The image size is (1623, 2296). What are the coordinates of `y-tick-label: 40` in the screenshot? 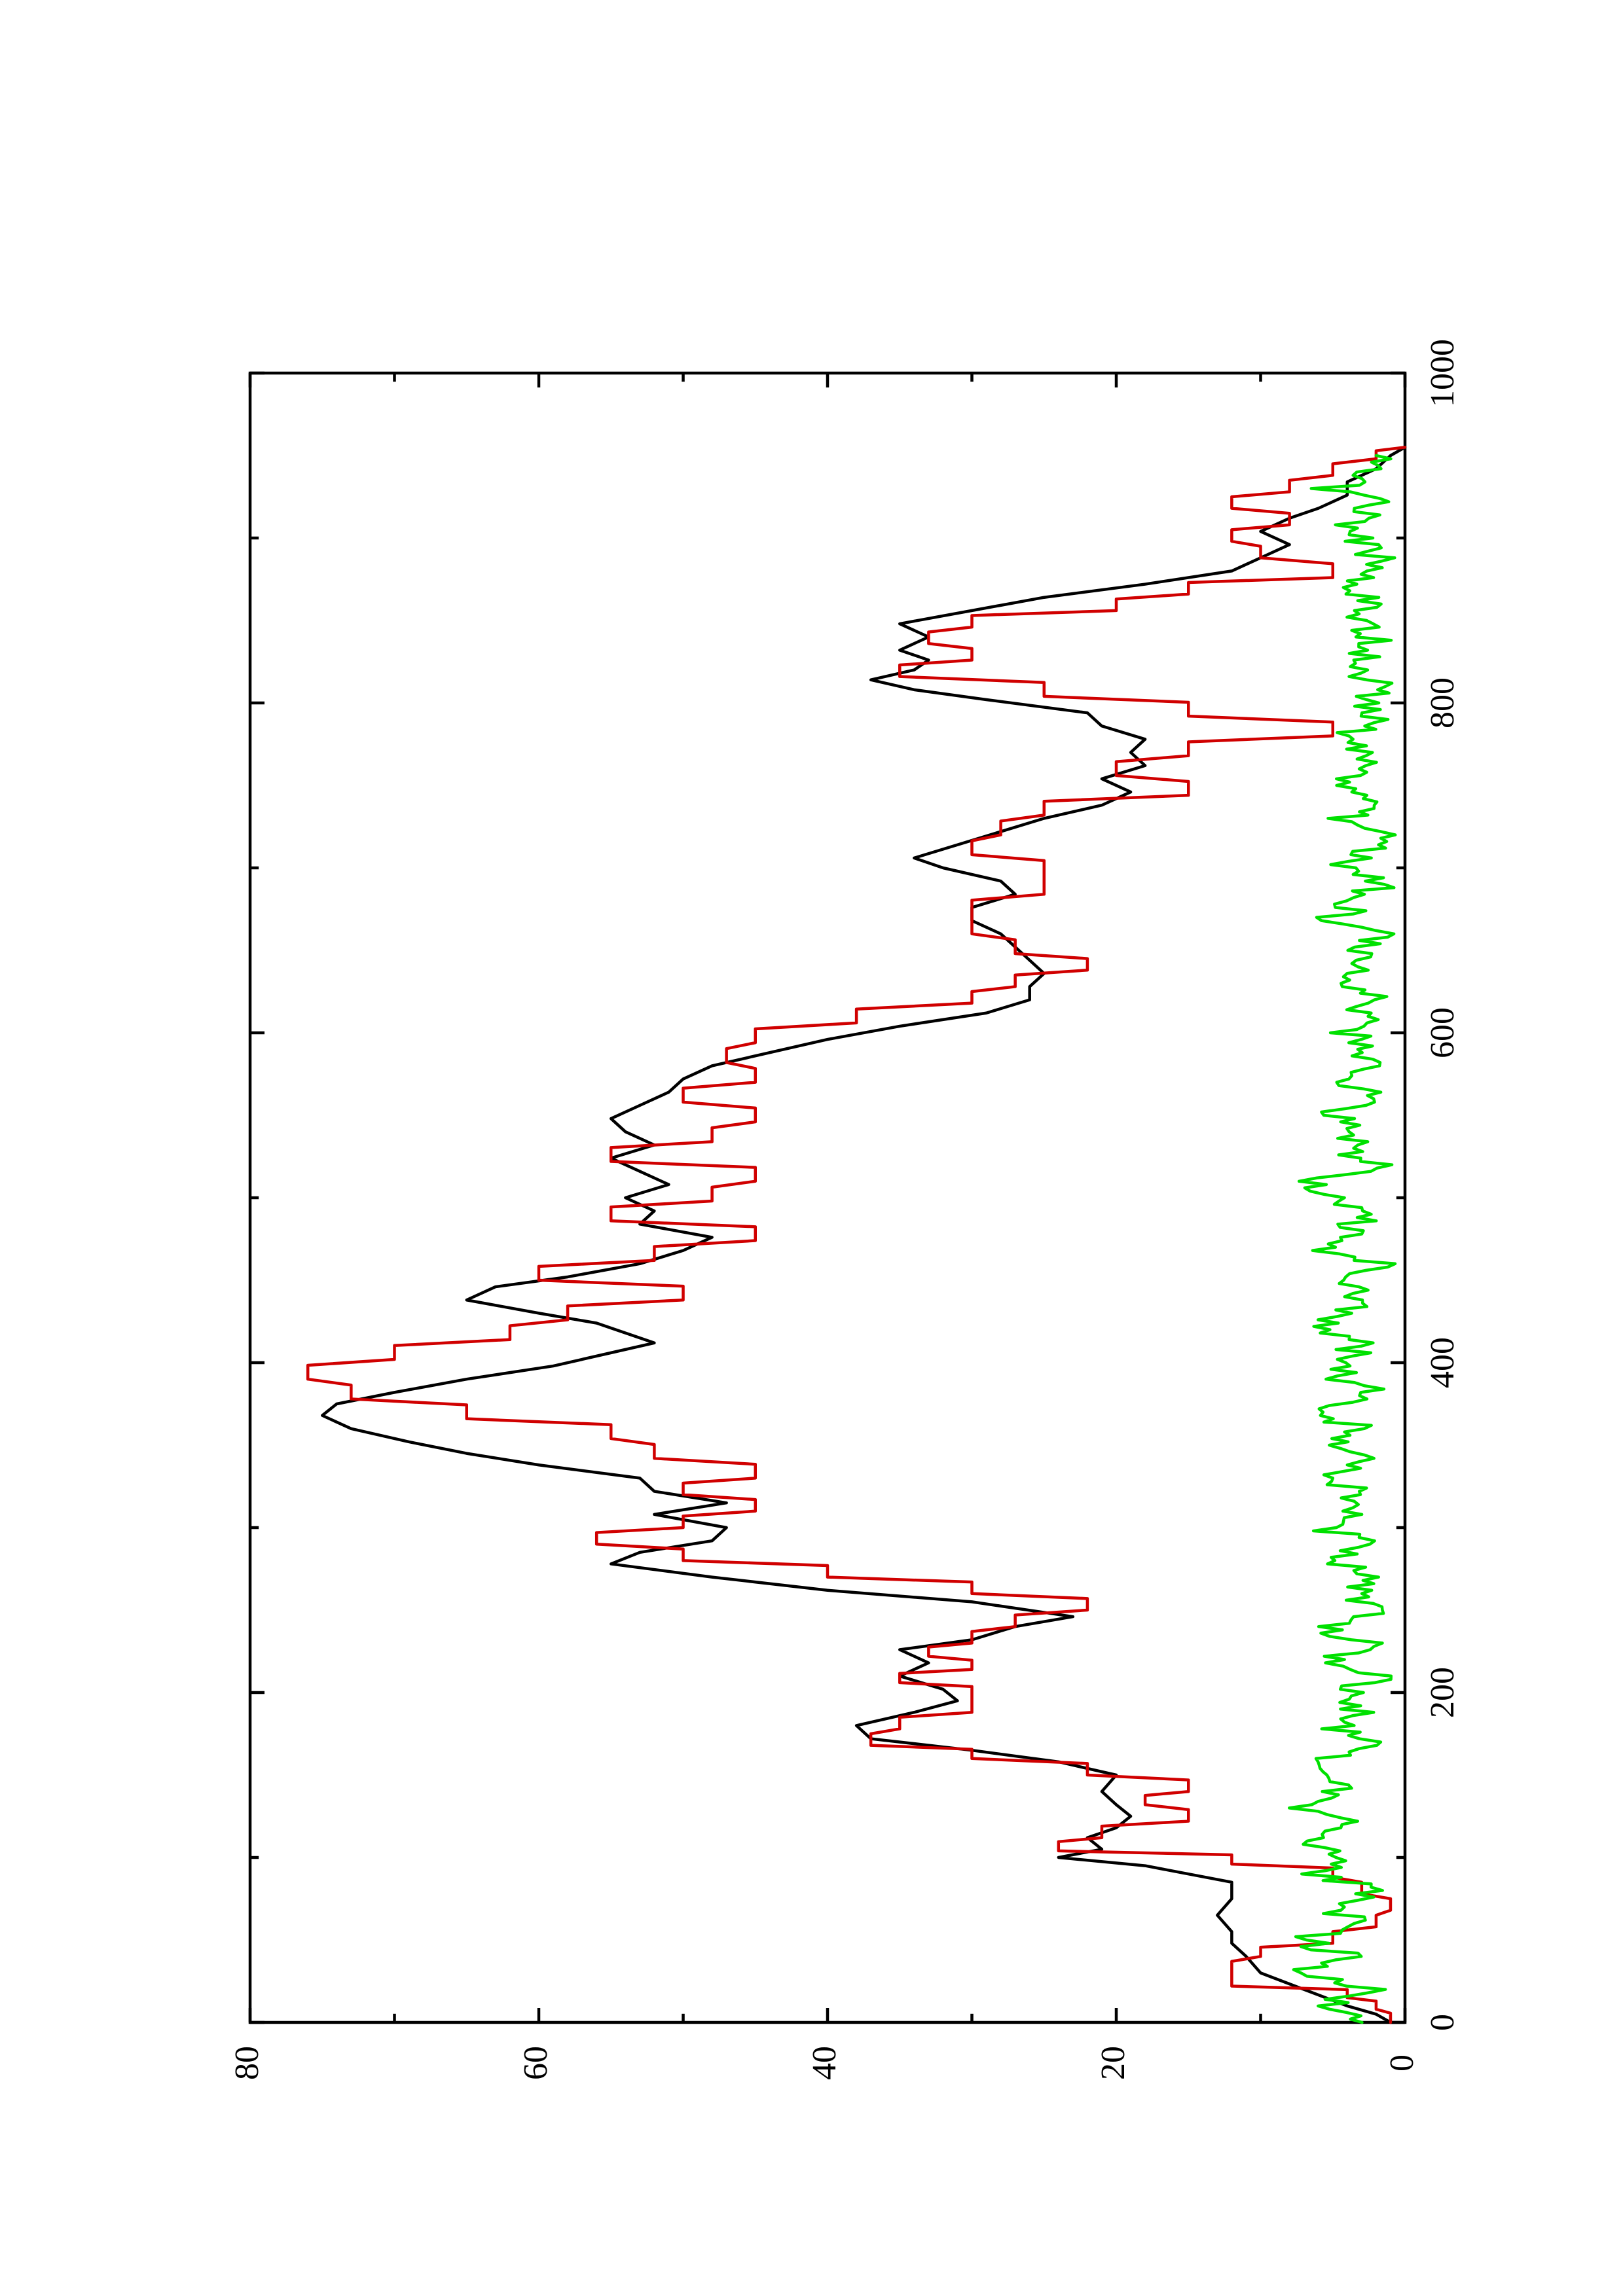 It's located at (824, 2063).